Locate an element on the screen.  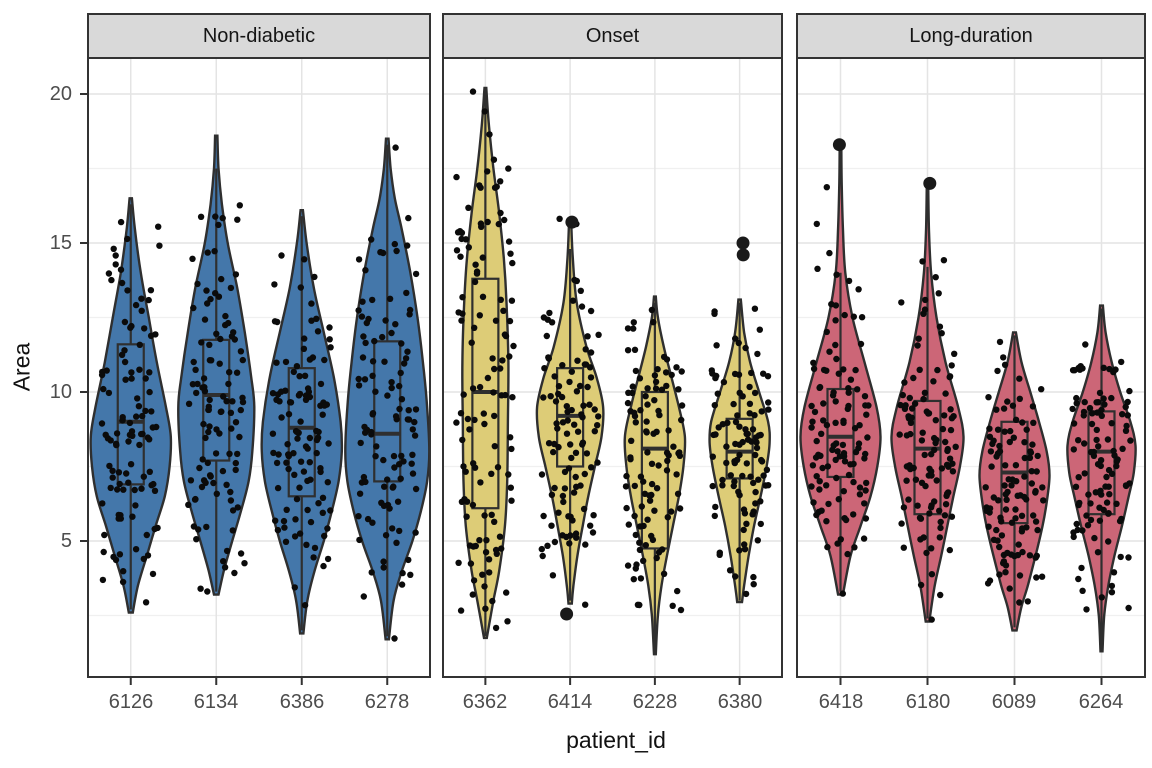
x-tick-label: 6126 is located at coordinates (131, 702).